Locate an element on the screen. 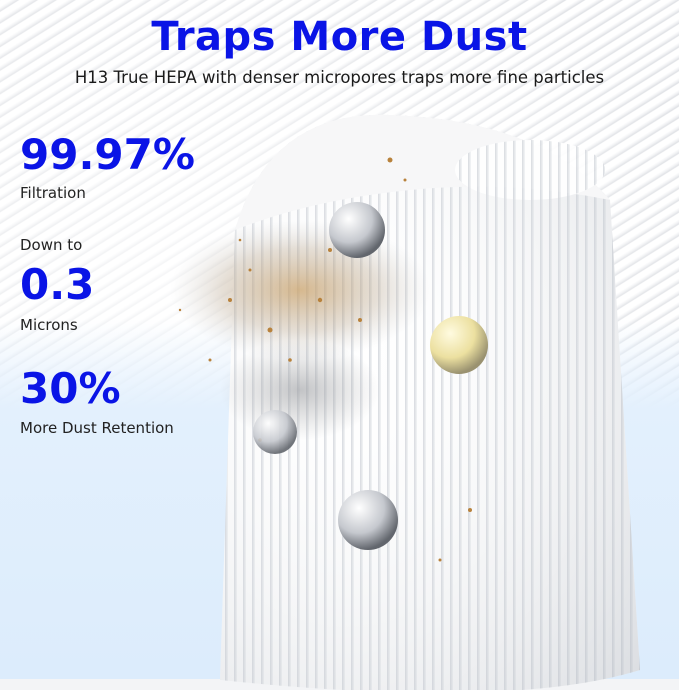 The width and height of the screenshot is (679, 690). stat-microns-value: 0.3 is located at coordinates (57, 284).